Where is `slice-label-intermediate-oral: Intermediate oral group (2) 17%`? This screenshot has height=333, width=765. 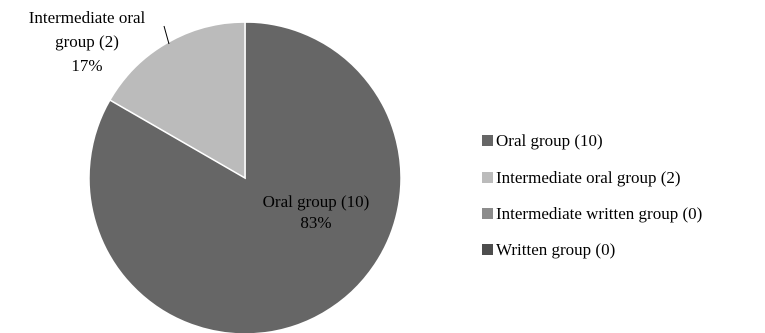 slice-label-intermediate-oral: Intermediate oral group (2) 17% is located at coordinates (87, 41).